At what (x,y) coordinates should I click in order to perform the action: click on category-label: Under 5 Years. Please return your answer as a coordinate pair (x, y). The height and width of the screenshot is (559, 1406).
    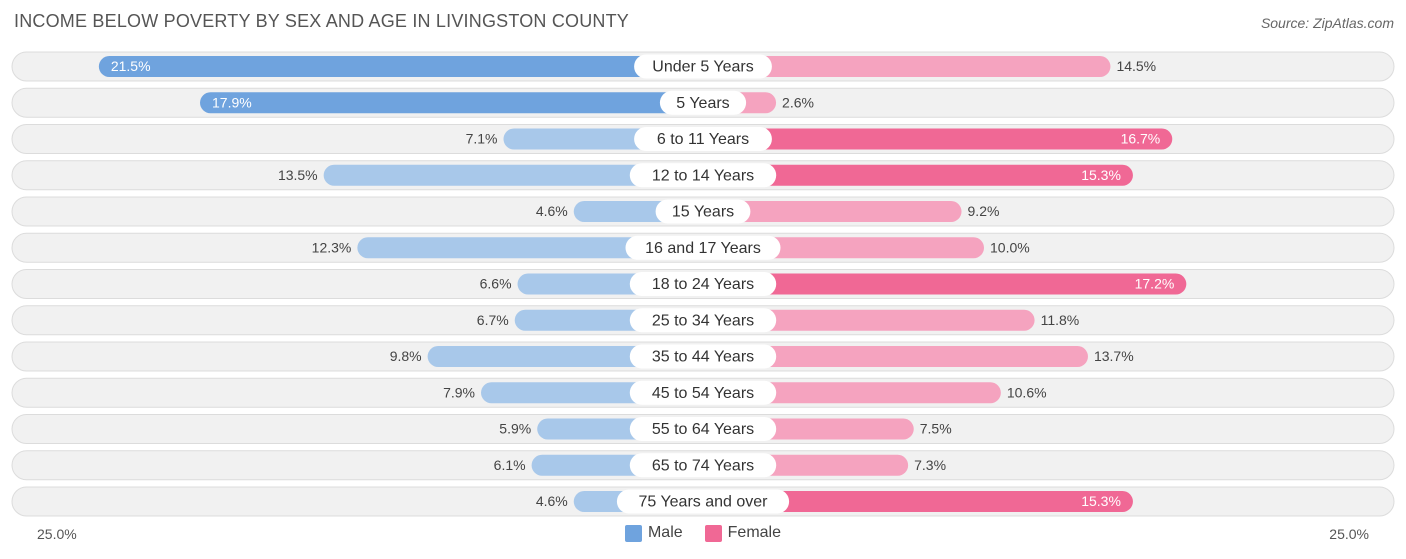
    Looking at the image, I should click on (702, 67).